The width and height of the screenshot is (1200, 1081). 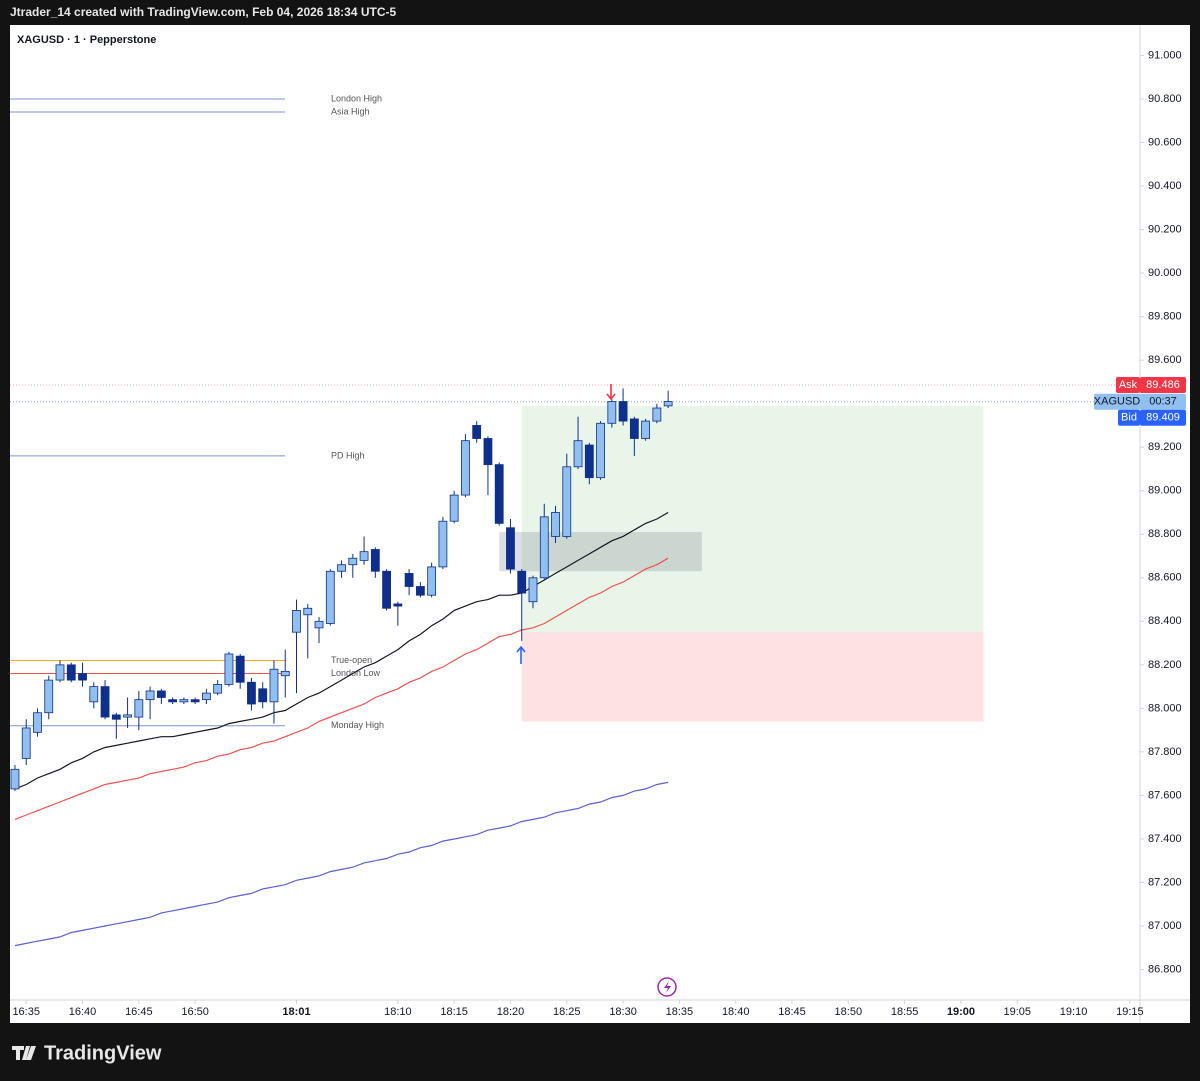 I want to click on level-label: PD High, so click(x=348, y=455).